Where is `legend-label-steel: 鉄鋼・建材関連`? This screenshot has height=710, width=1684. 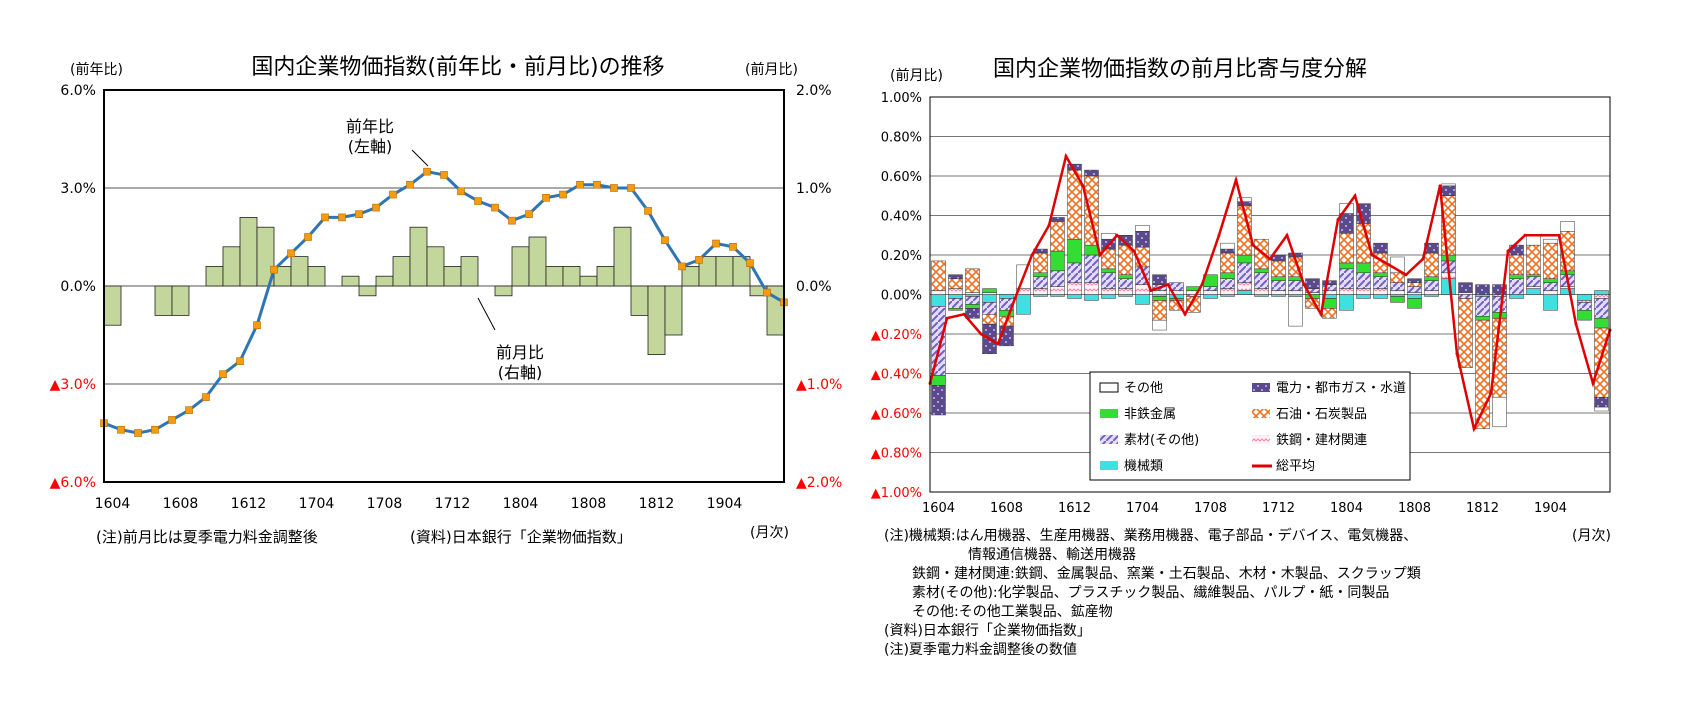 legend-label-steel: 鉄鋼・建材関連 is located at coordinates (1321, 440).